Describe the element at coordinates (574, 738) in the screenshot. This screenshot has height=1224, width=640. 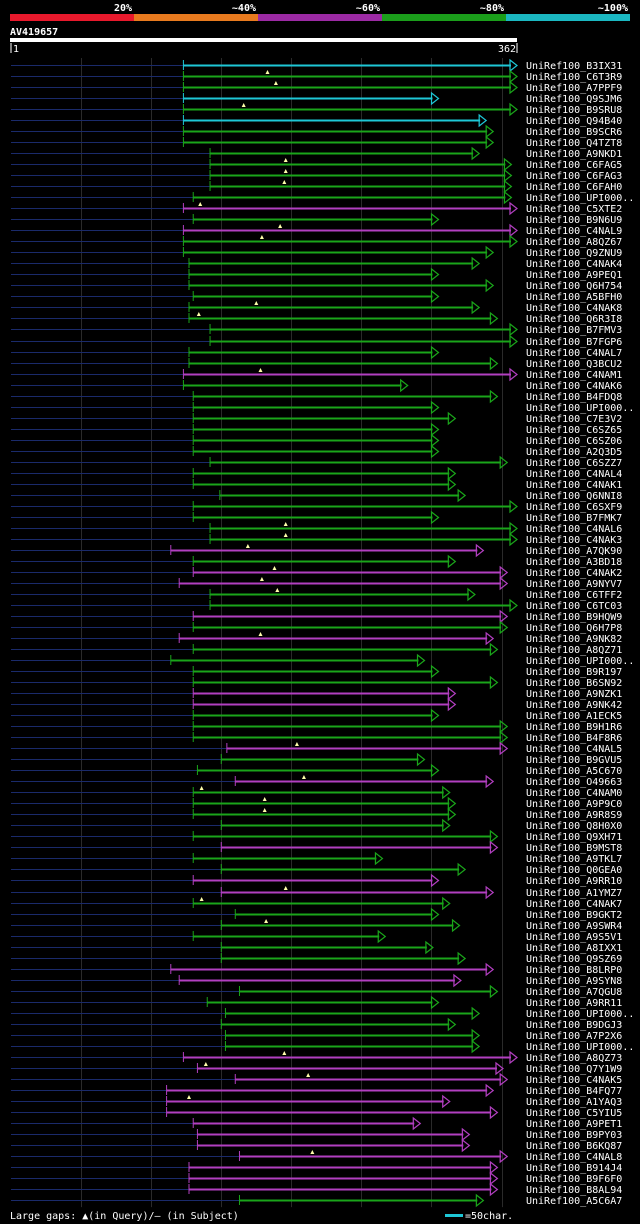
I see `hit-label: UniRef100_B4F8R6` at that location.